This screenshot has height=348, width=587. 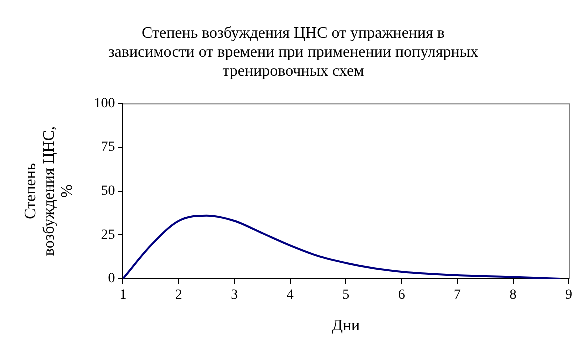 I want to click on x-tick-label: 9, so click(x=569, y=296).